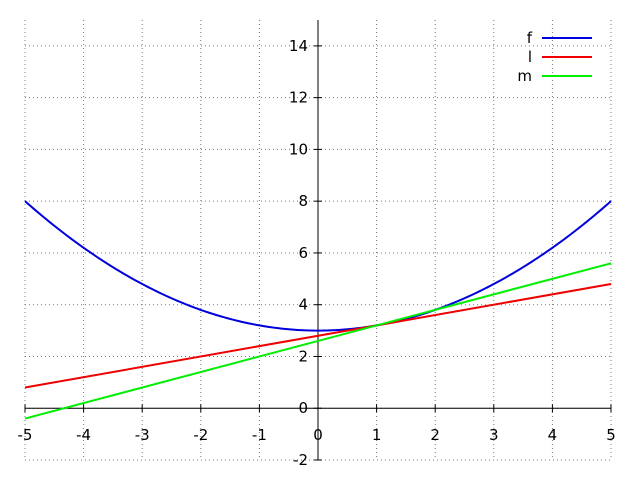  What do you see at coordinates (298, 149) in the screenshot?
I see `y-tick-label: 10` at bounding box center [298, 149].